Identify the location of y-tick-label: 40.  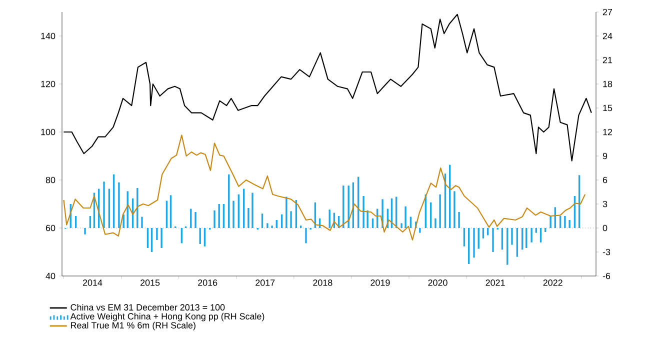
(51, 276).